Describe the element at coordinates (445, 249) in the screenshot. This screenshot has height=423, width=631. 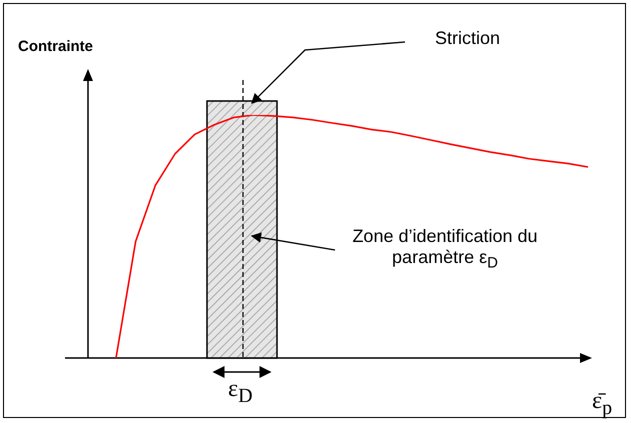
I see `annotation: Zone d’identification du paramètre ε$_{D}$` at that location.